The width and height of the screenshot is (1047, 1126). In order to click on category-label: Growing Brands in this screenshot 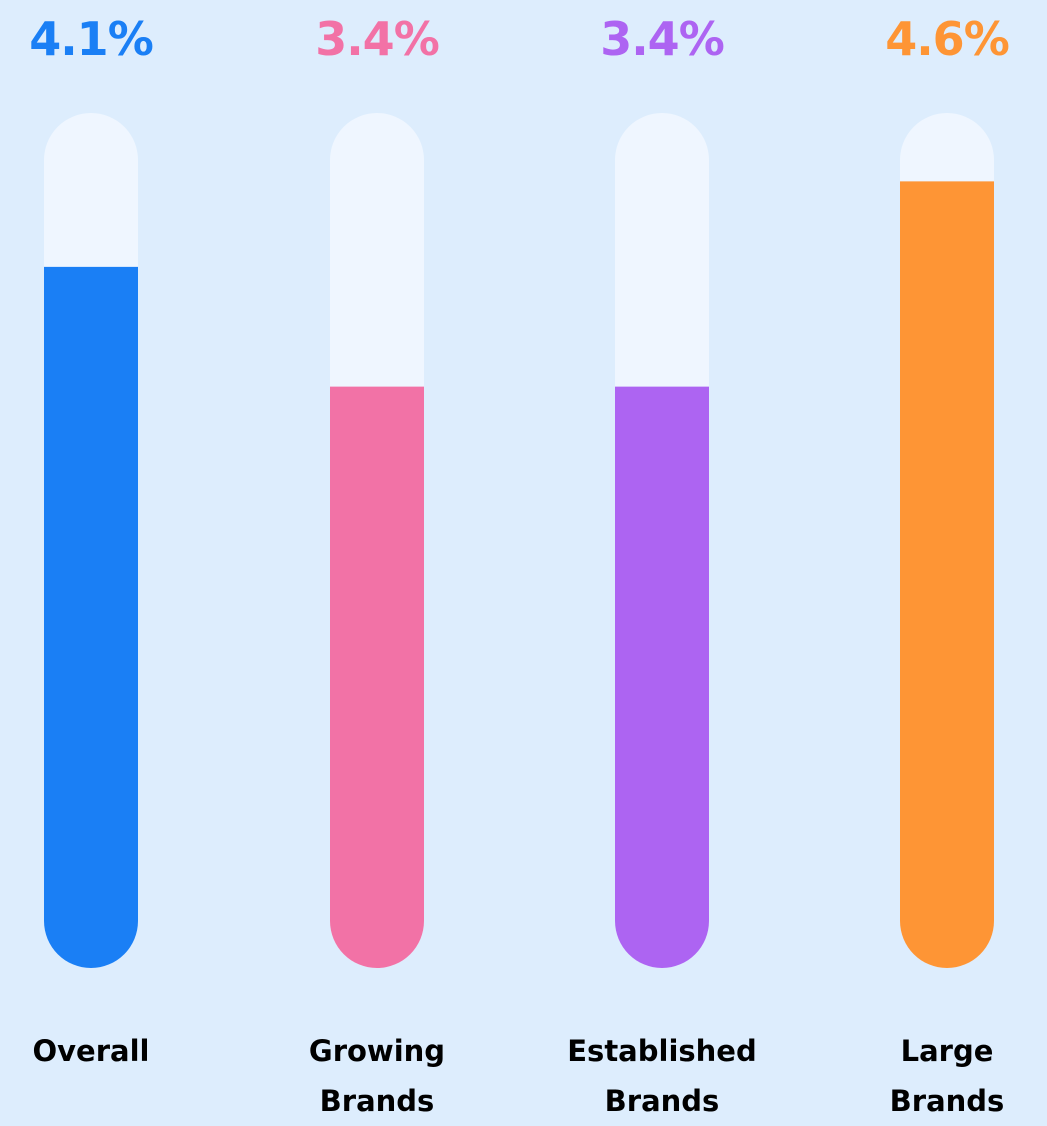, I will do `click(377, 1076)`.